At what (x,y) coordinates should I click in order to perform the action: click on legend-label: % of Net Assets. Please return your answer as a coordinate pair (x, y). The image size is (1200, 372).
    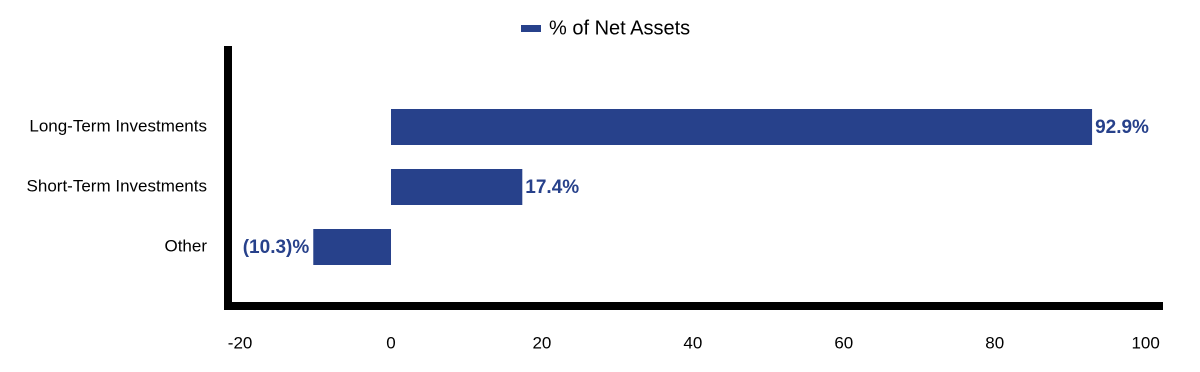
    Looking at the image, I should click on (619, 28).